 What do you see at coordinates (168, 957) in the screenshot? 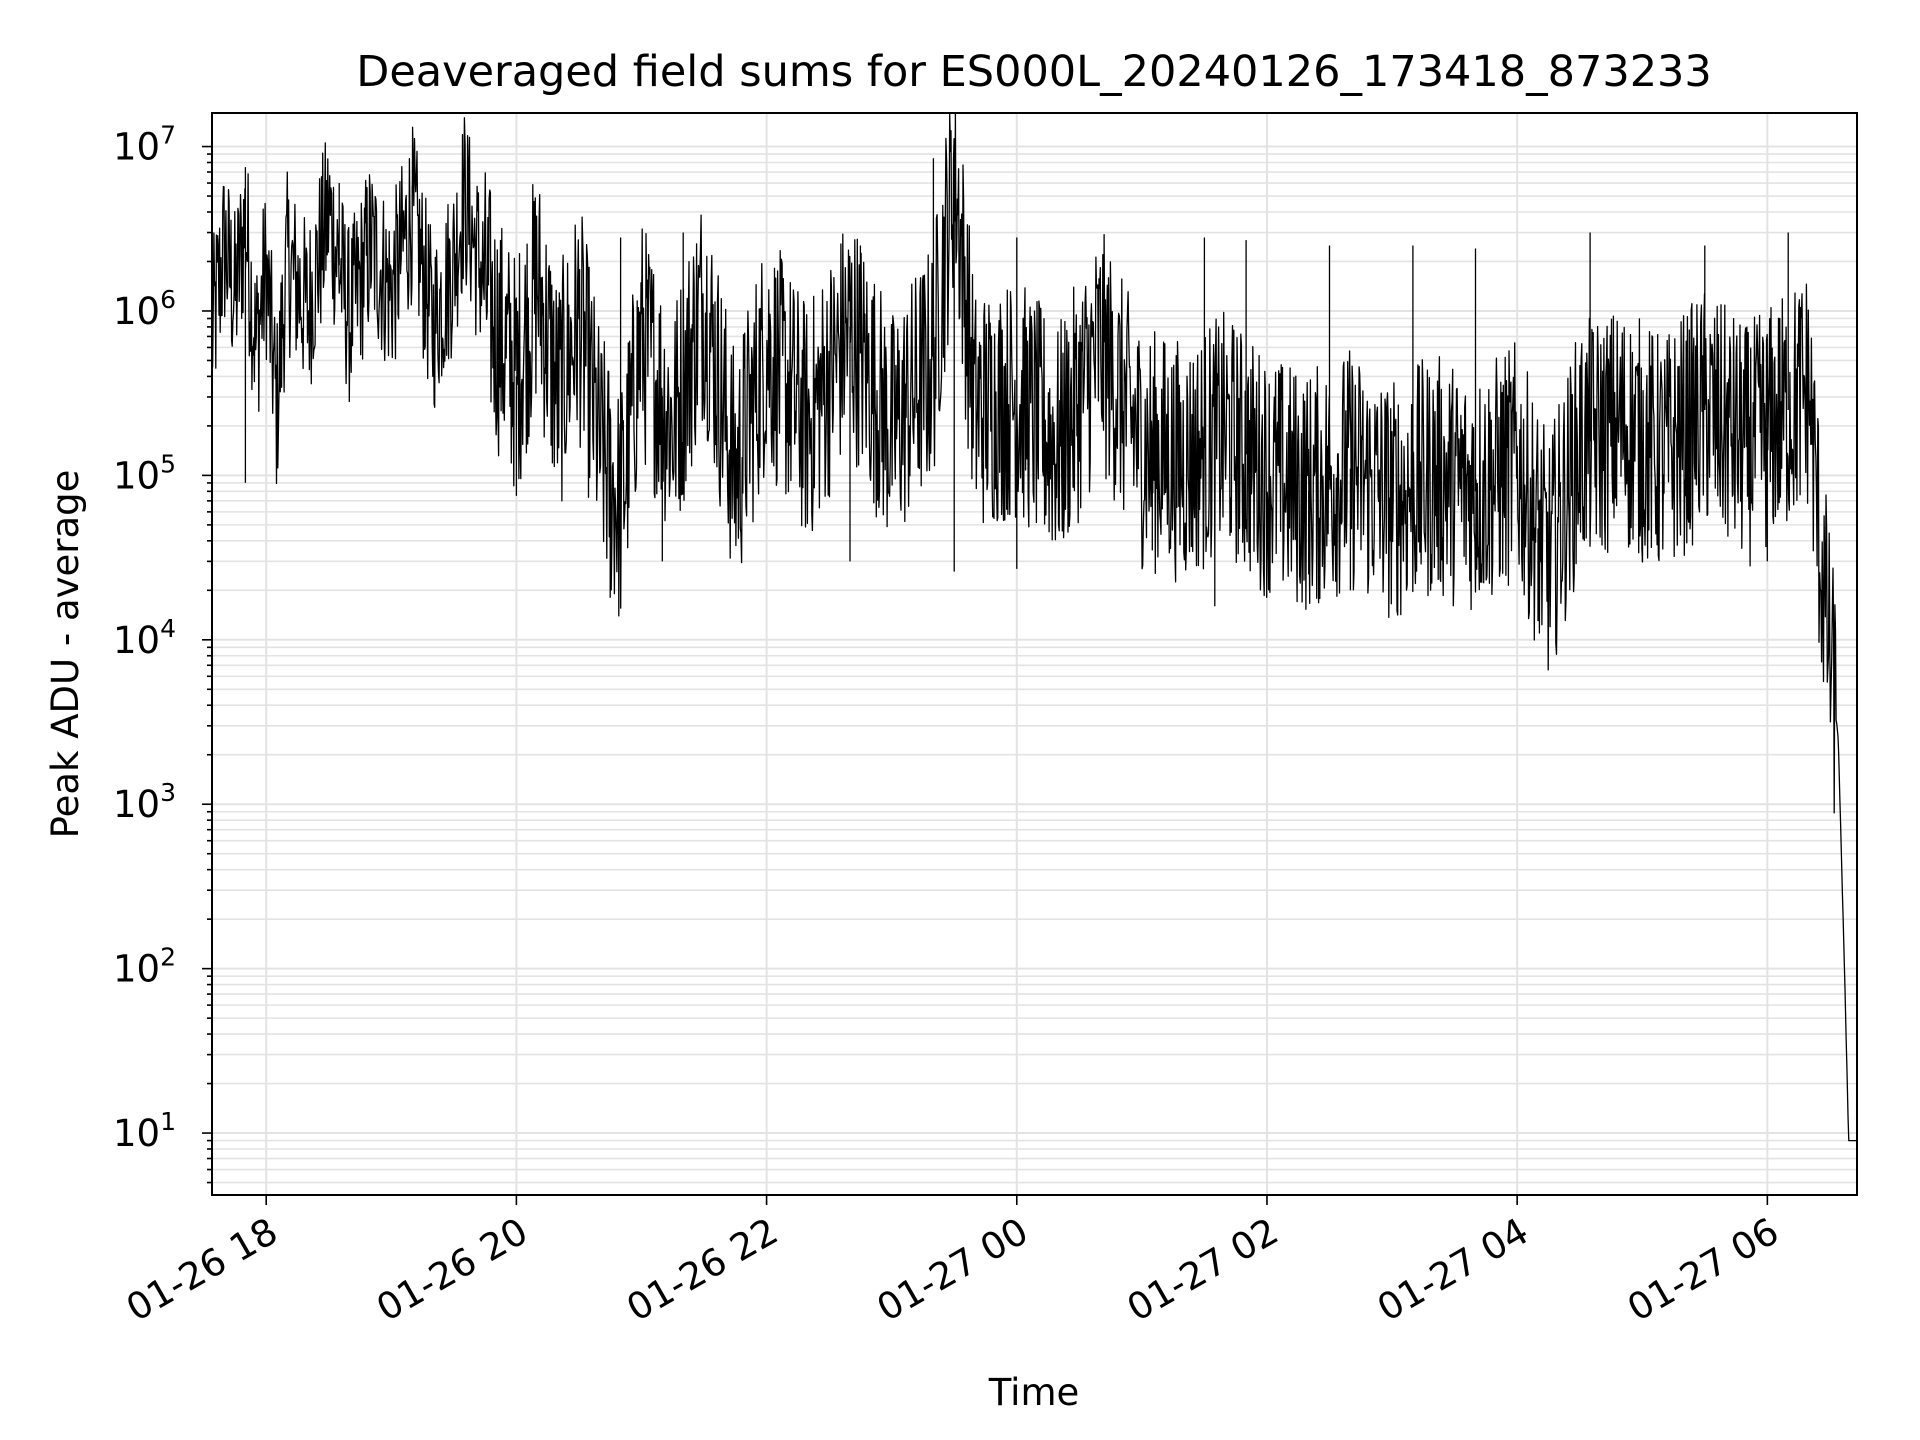
I see `y-tick-exponent: 2` at bounding box center [168, 957].